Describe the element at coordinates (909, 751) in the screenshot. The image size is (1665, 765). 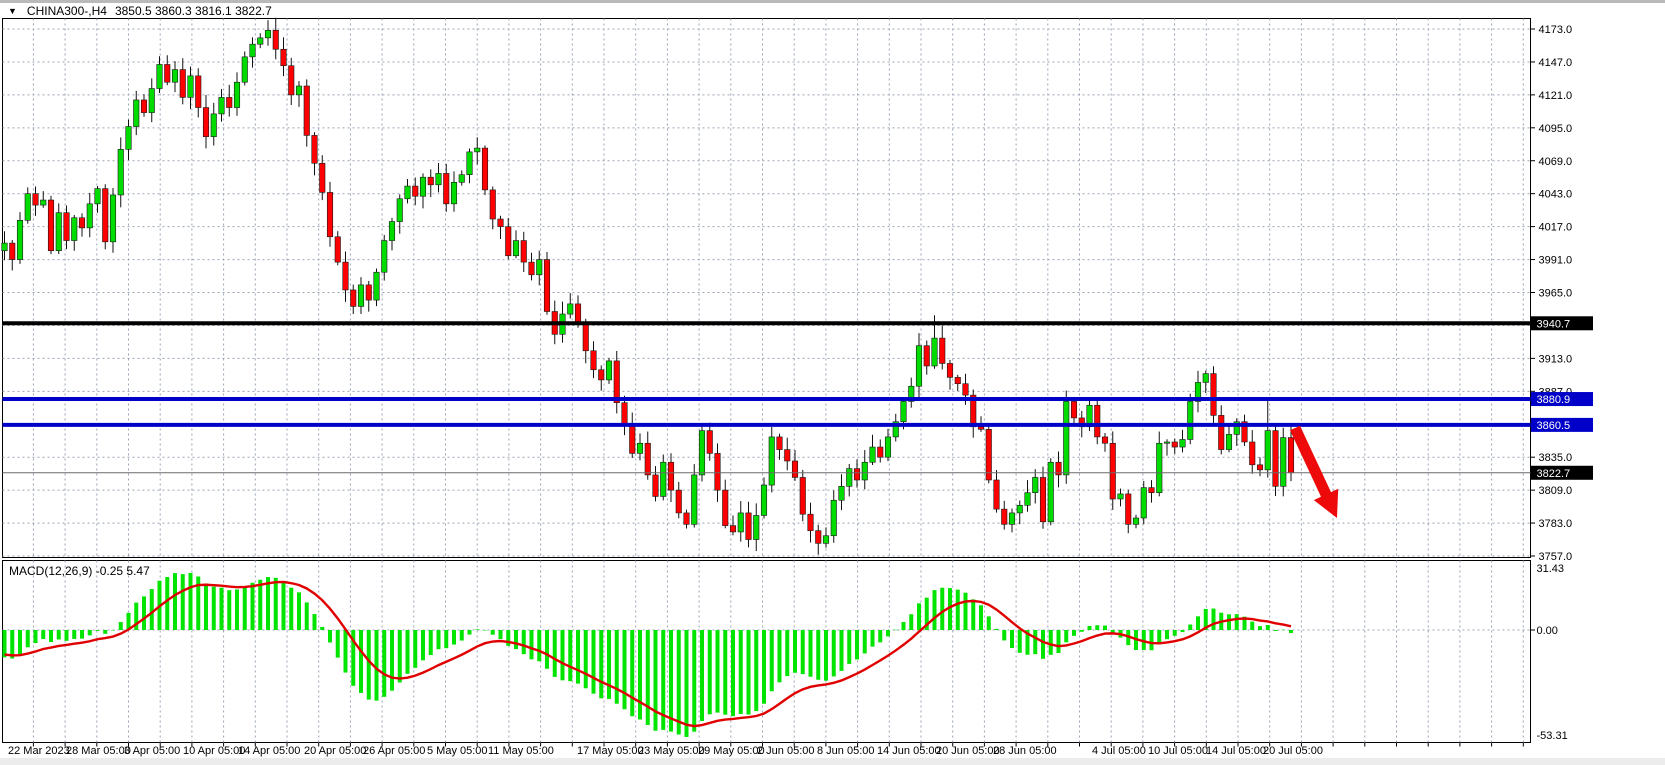
I see `time-axis-label: 14 Jun 05:00` at that location.